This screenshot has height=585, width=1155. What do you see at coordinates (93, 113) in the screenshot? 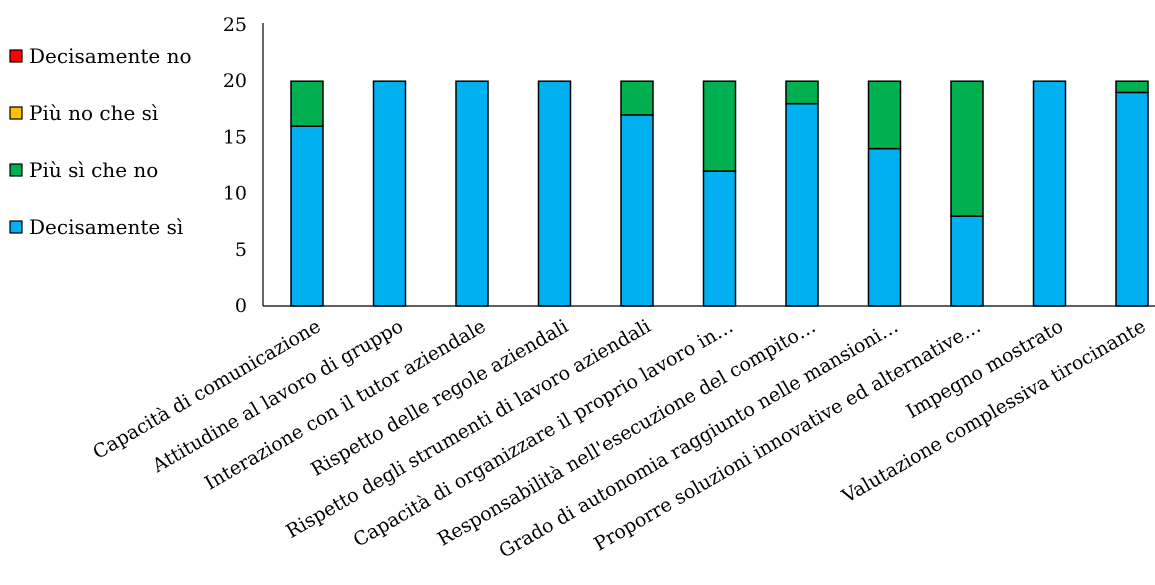
I see `legend-label-piu-no-che-si: Più no che sì` at bounding box center [93, 113].